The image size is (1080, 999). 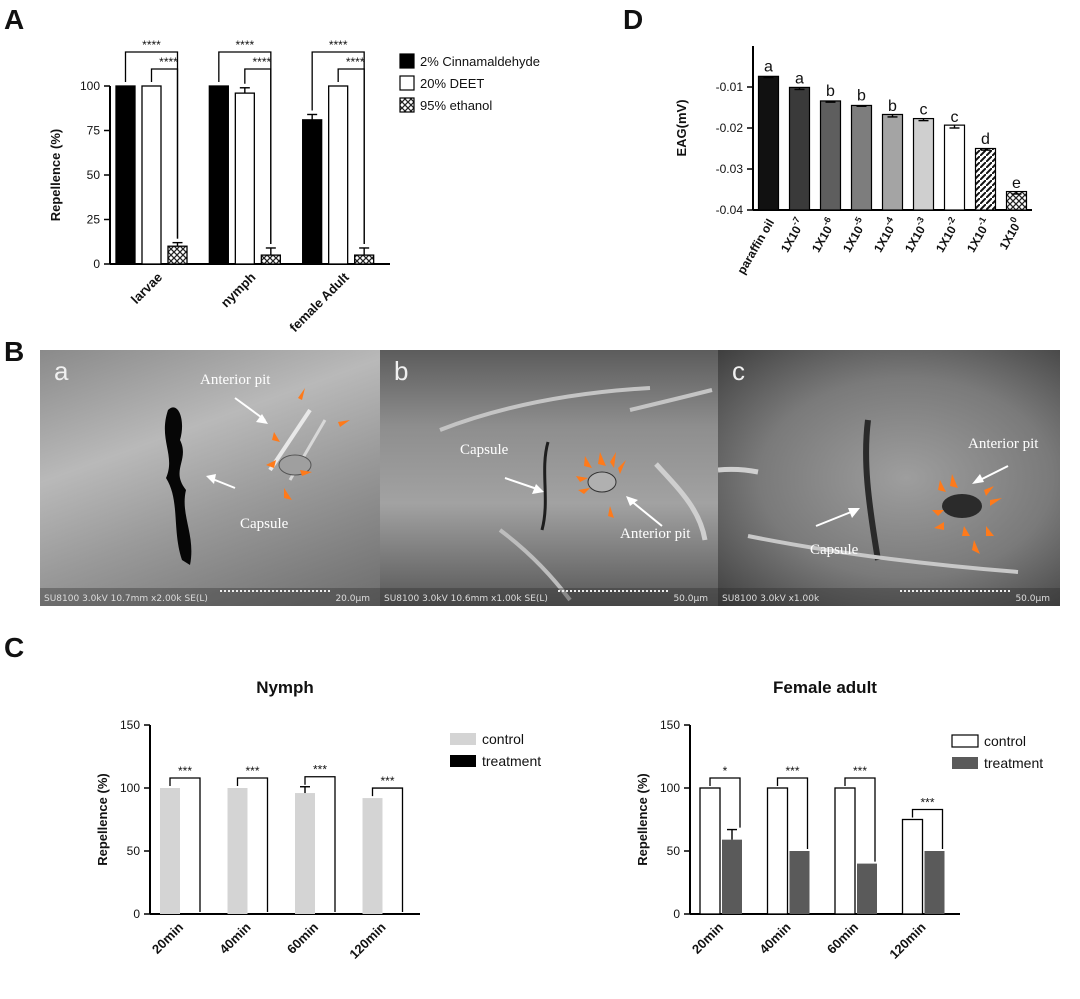 I want to click on legend-label: 20% DEET, so click(x=452, y=83).